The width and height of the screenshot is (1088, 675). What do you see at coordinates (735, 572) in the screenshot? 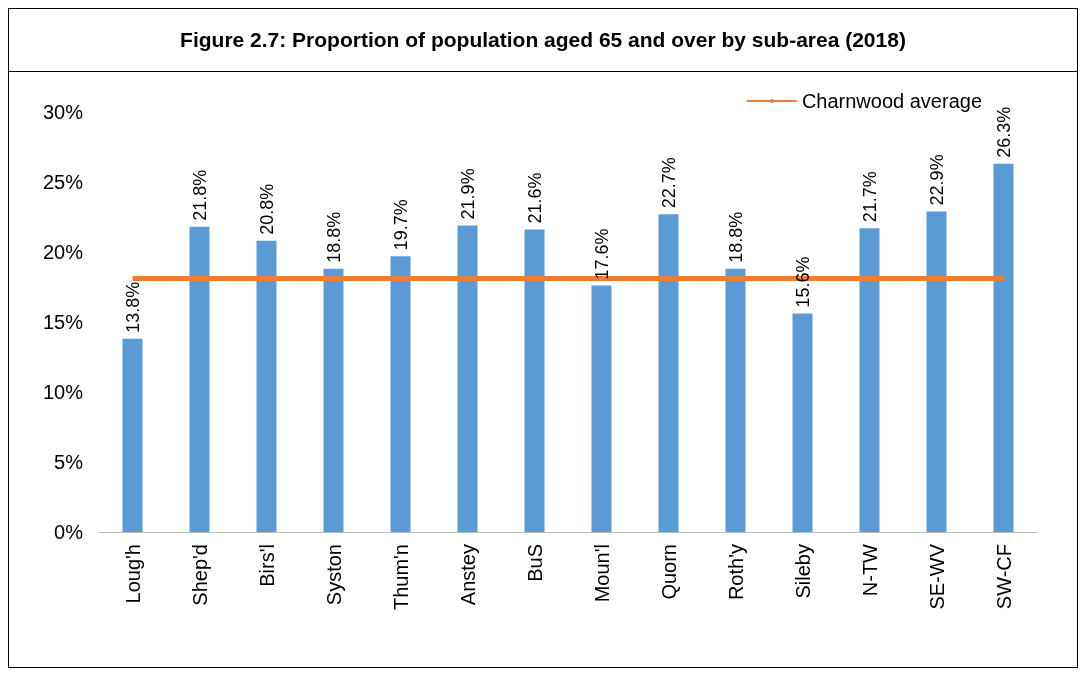
I see `x-tick-label: Roth'y` at bounding box center [735, 572].